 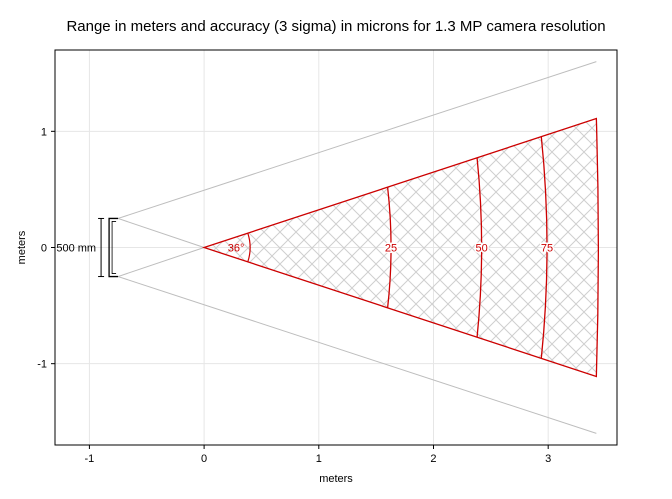 I want to click on y-axis-label: meters, so click(x=22, y=247).